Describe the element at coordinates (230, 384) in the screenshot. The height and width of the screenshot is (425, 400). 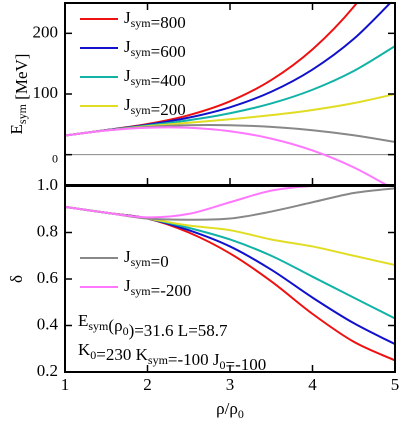
I see `x-tick-label: 3` at that location.